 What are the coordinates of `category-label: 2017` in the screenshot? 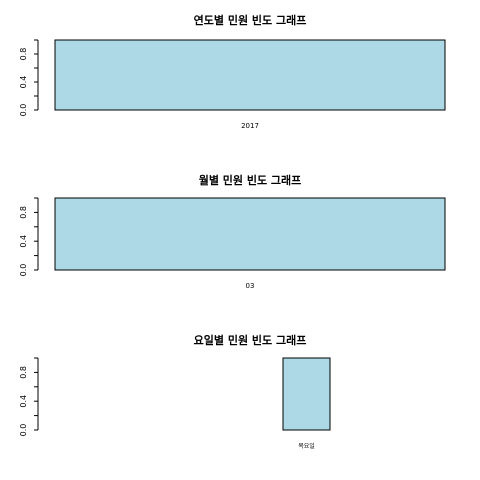 It's located at (250, 126).